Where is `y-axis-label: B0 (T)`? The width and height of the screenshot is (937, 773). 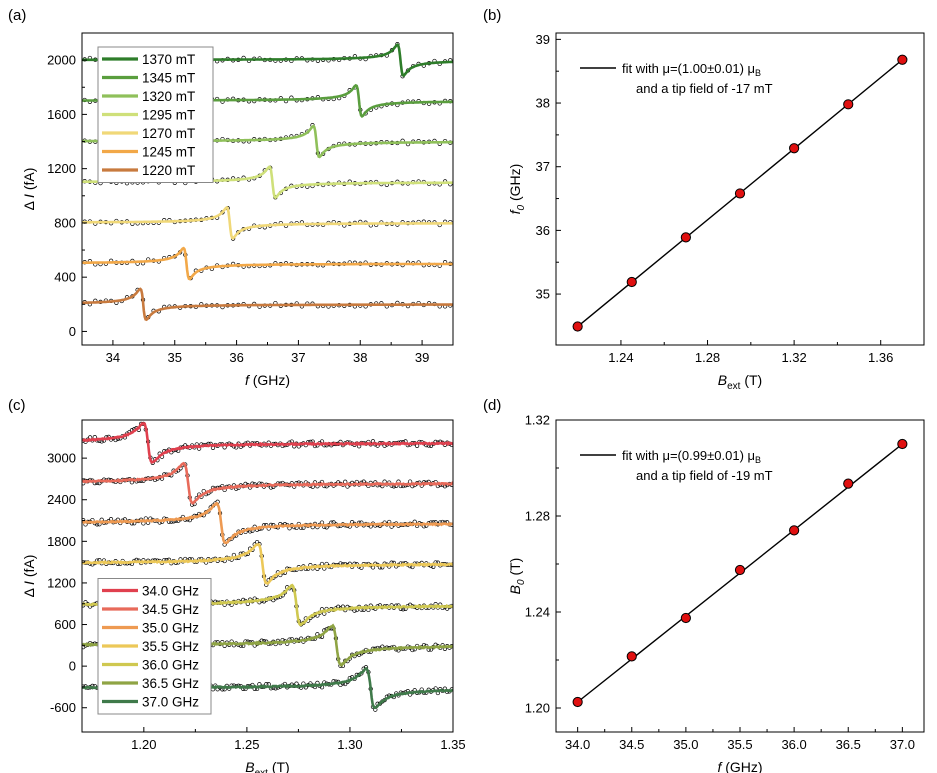
y-axis-label: B0 (T) is located at coordinates (517, 576).